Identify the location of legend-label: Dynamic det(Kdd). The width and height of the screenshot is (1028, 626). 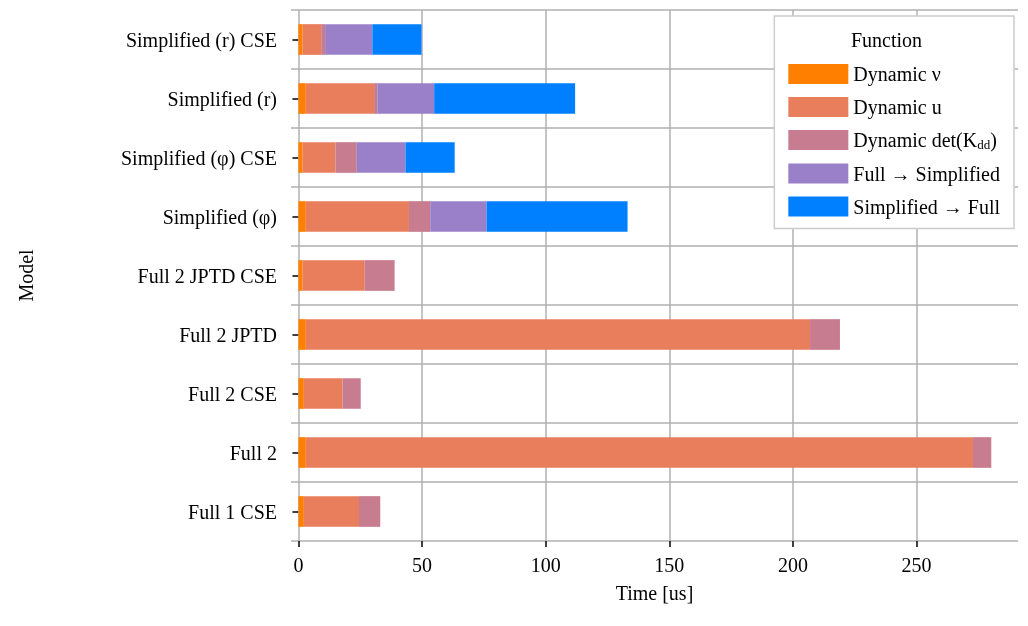
(925, 140).